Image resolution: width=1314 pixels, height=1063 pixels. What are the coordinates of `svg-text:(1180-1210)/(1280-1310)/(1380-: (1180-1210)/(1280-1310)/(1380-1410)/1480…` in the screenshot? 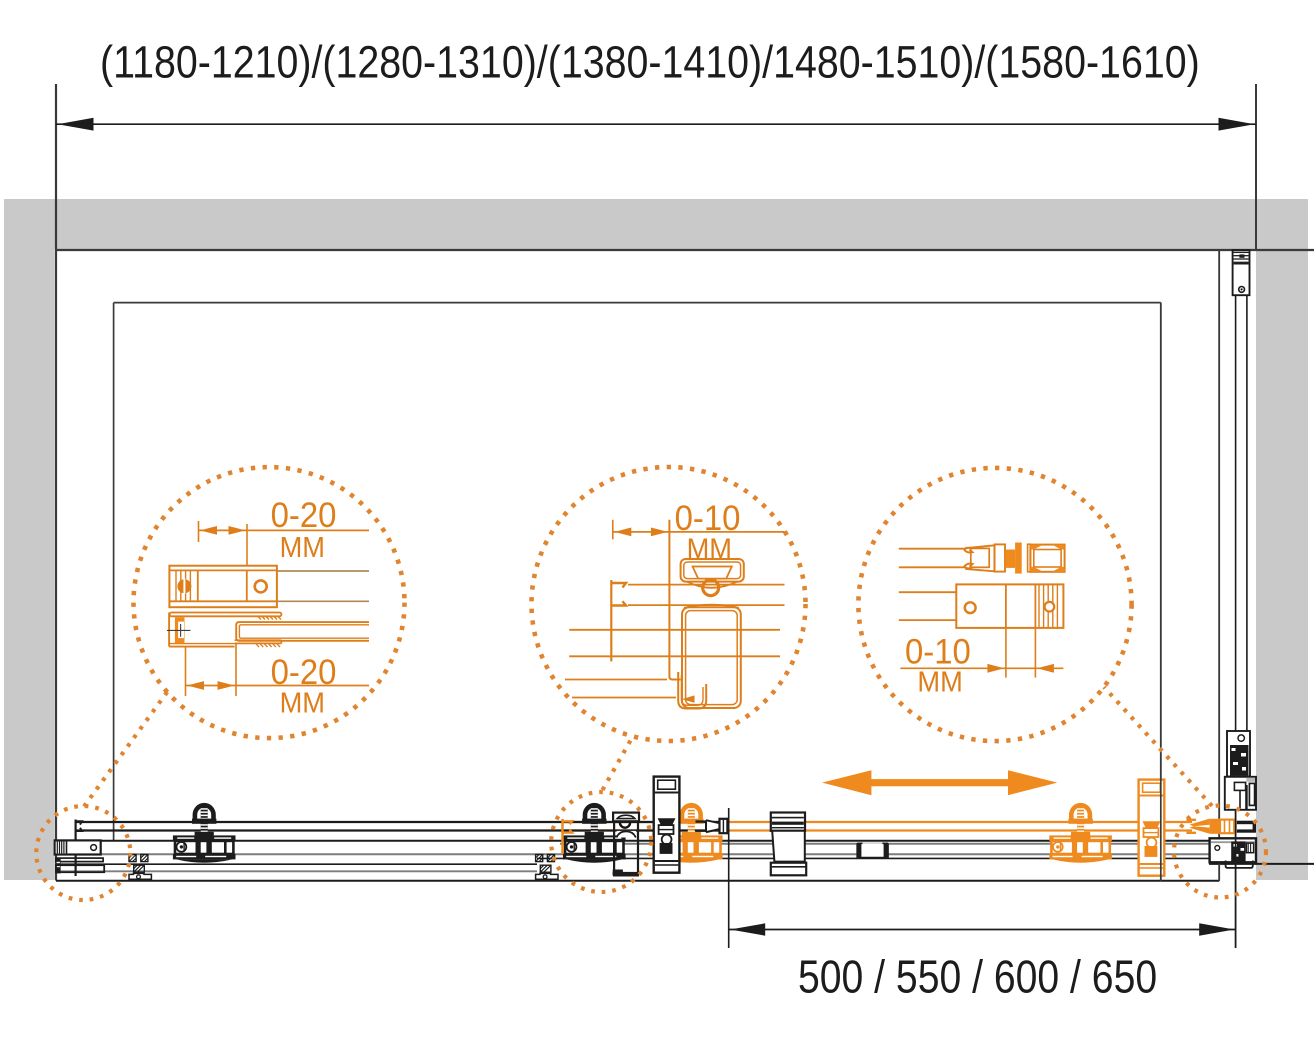 It's located at (650, 62).